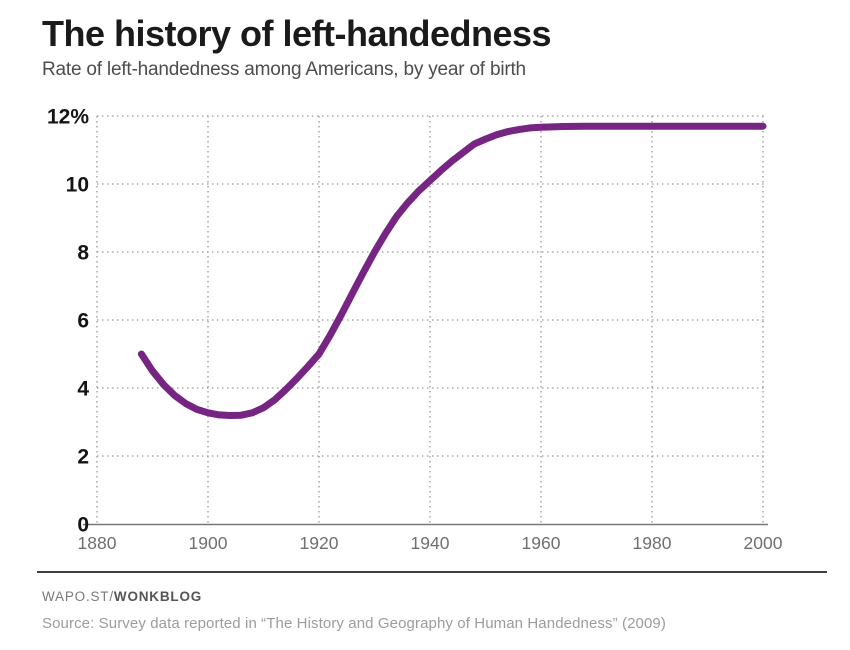 The width and height of the screenshot is (850, 650). What do you see at coordinates (68, 117) in the screenshot?
I see `y-tick-label: 12%` at bounding box center [68, 117].